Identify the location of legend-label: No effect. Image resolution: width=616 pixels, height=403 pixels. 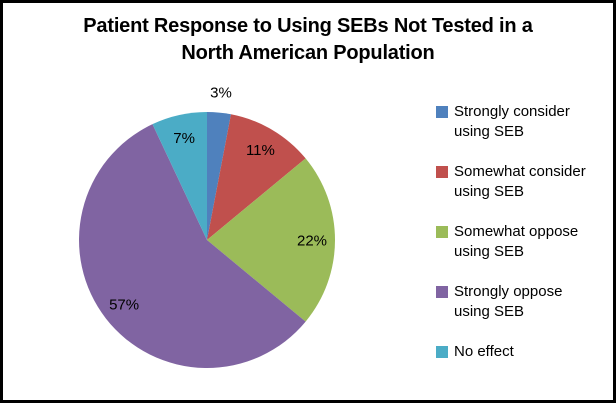
(484, 351).